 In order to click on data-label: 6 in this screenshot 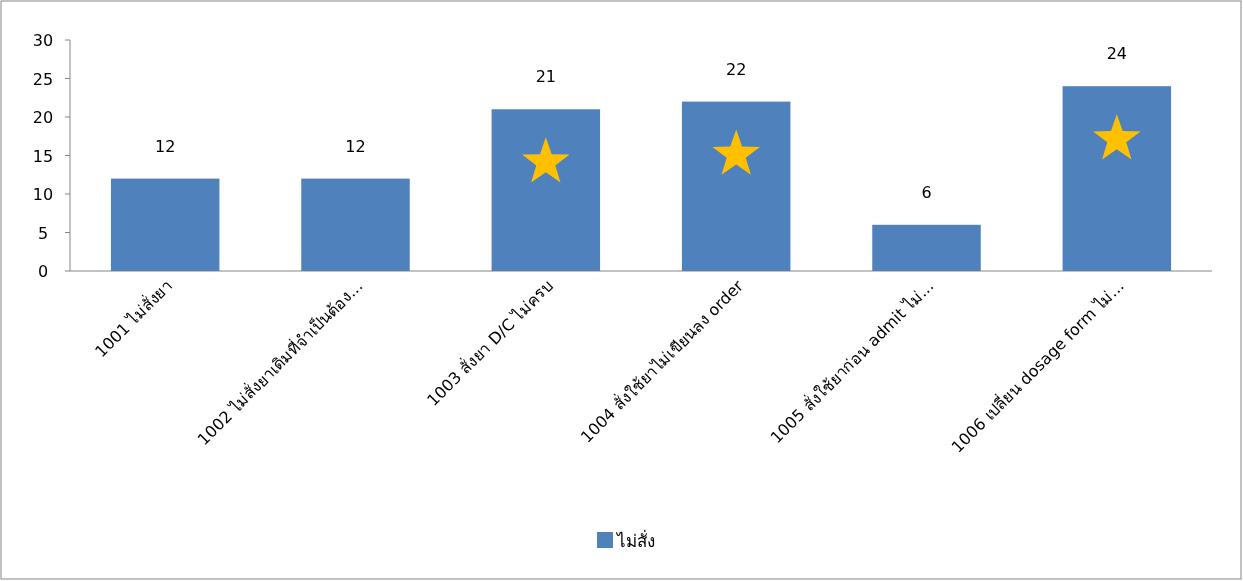, I will do `click(926, 192)`.